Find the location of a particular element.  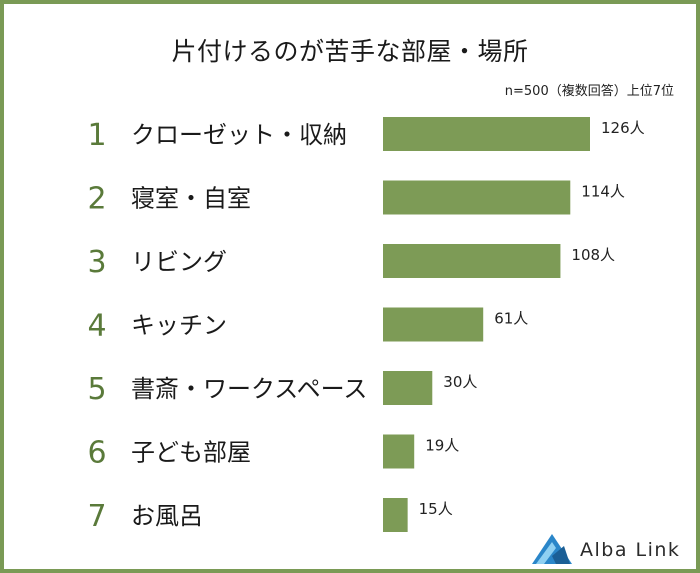

value-label: 126人 is located at coordinates (623, 128).